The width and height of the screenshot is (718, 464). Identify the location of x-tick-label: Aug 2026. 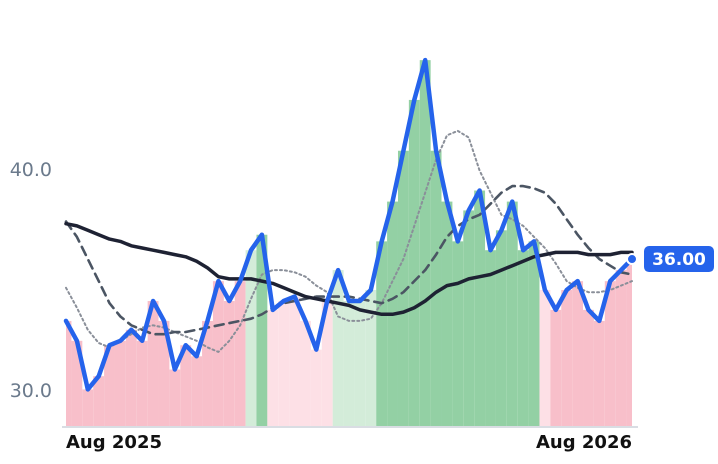
(584, 442).